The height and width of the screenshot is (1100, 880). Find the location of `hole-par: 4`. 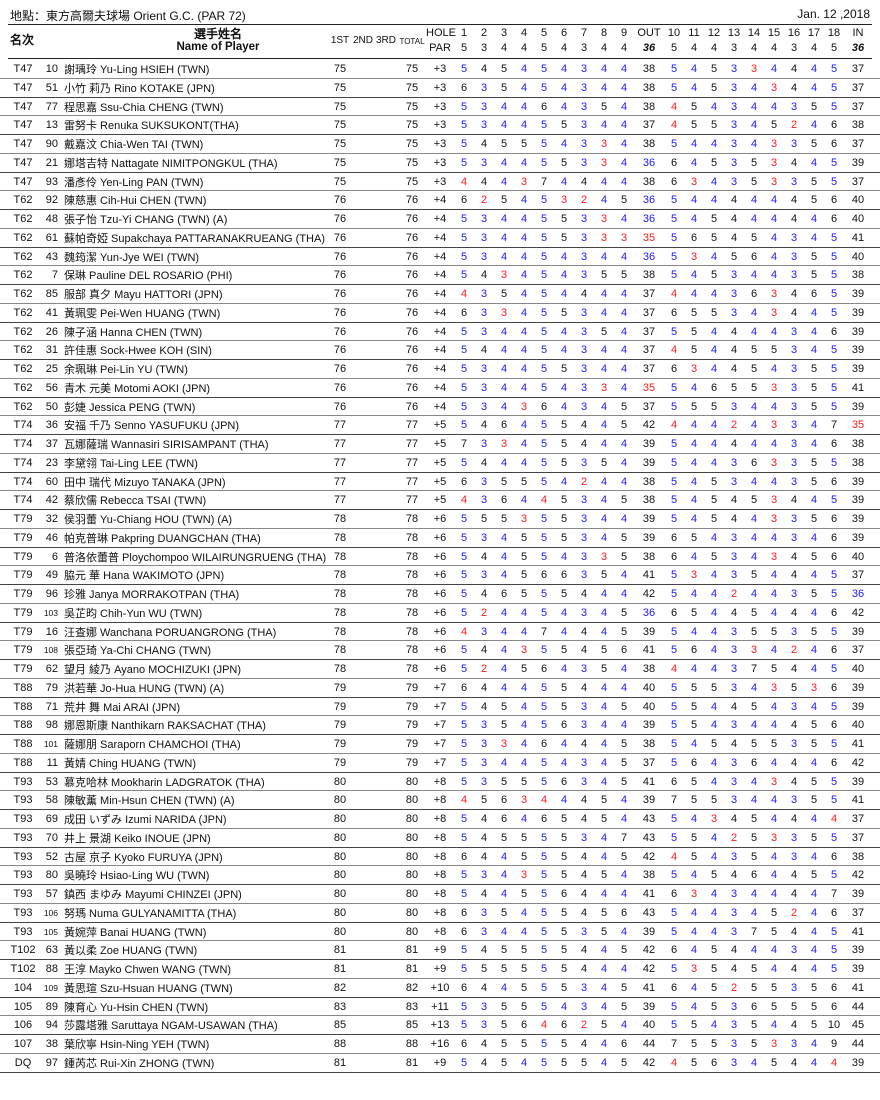

hole-par: 4 is located at coordinates (624, 48).